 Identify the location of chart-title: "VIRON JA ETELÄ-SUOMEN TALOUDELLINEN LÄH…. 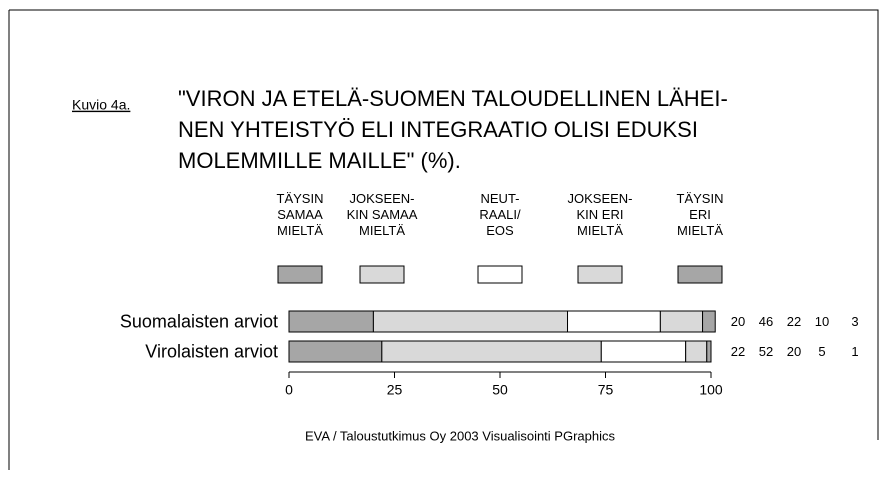
(453, 129).